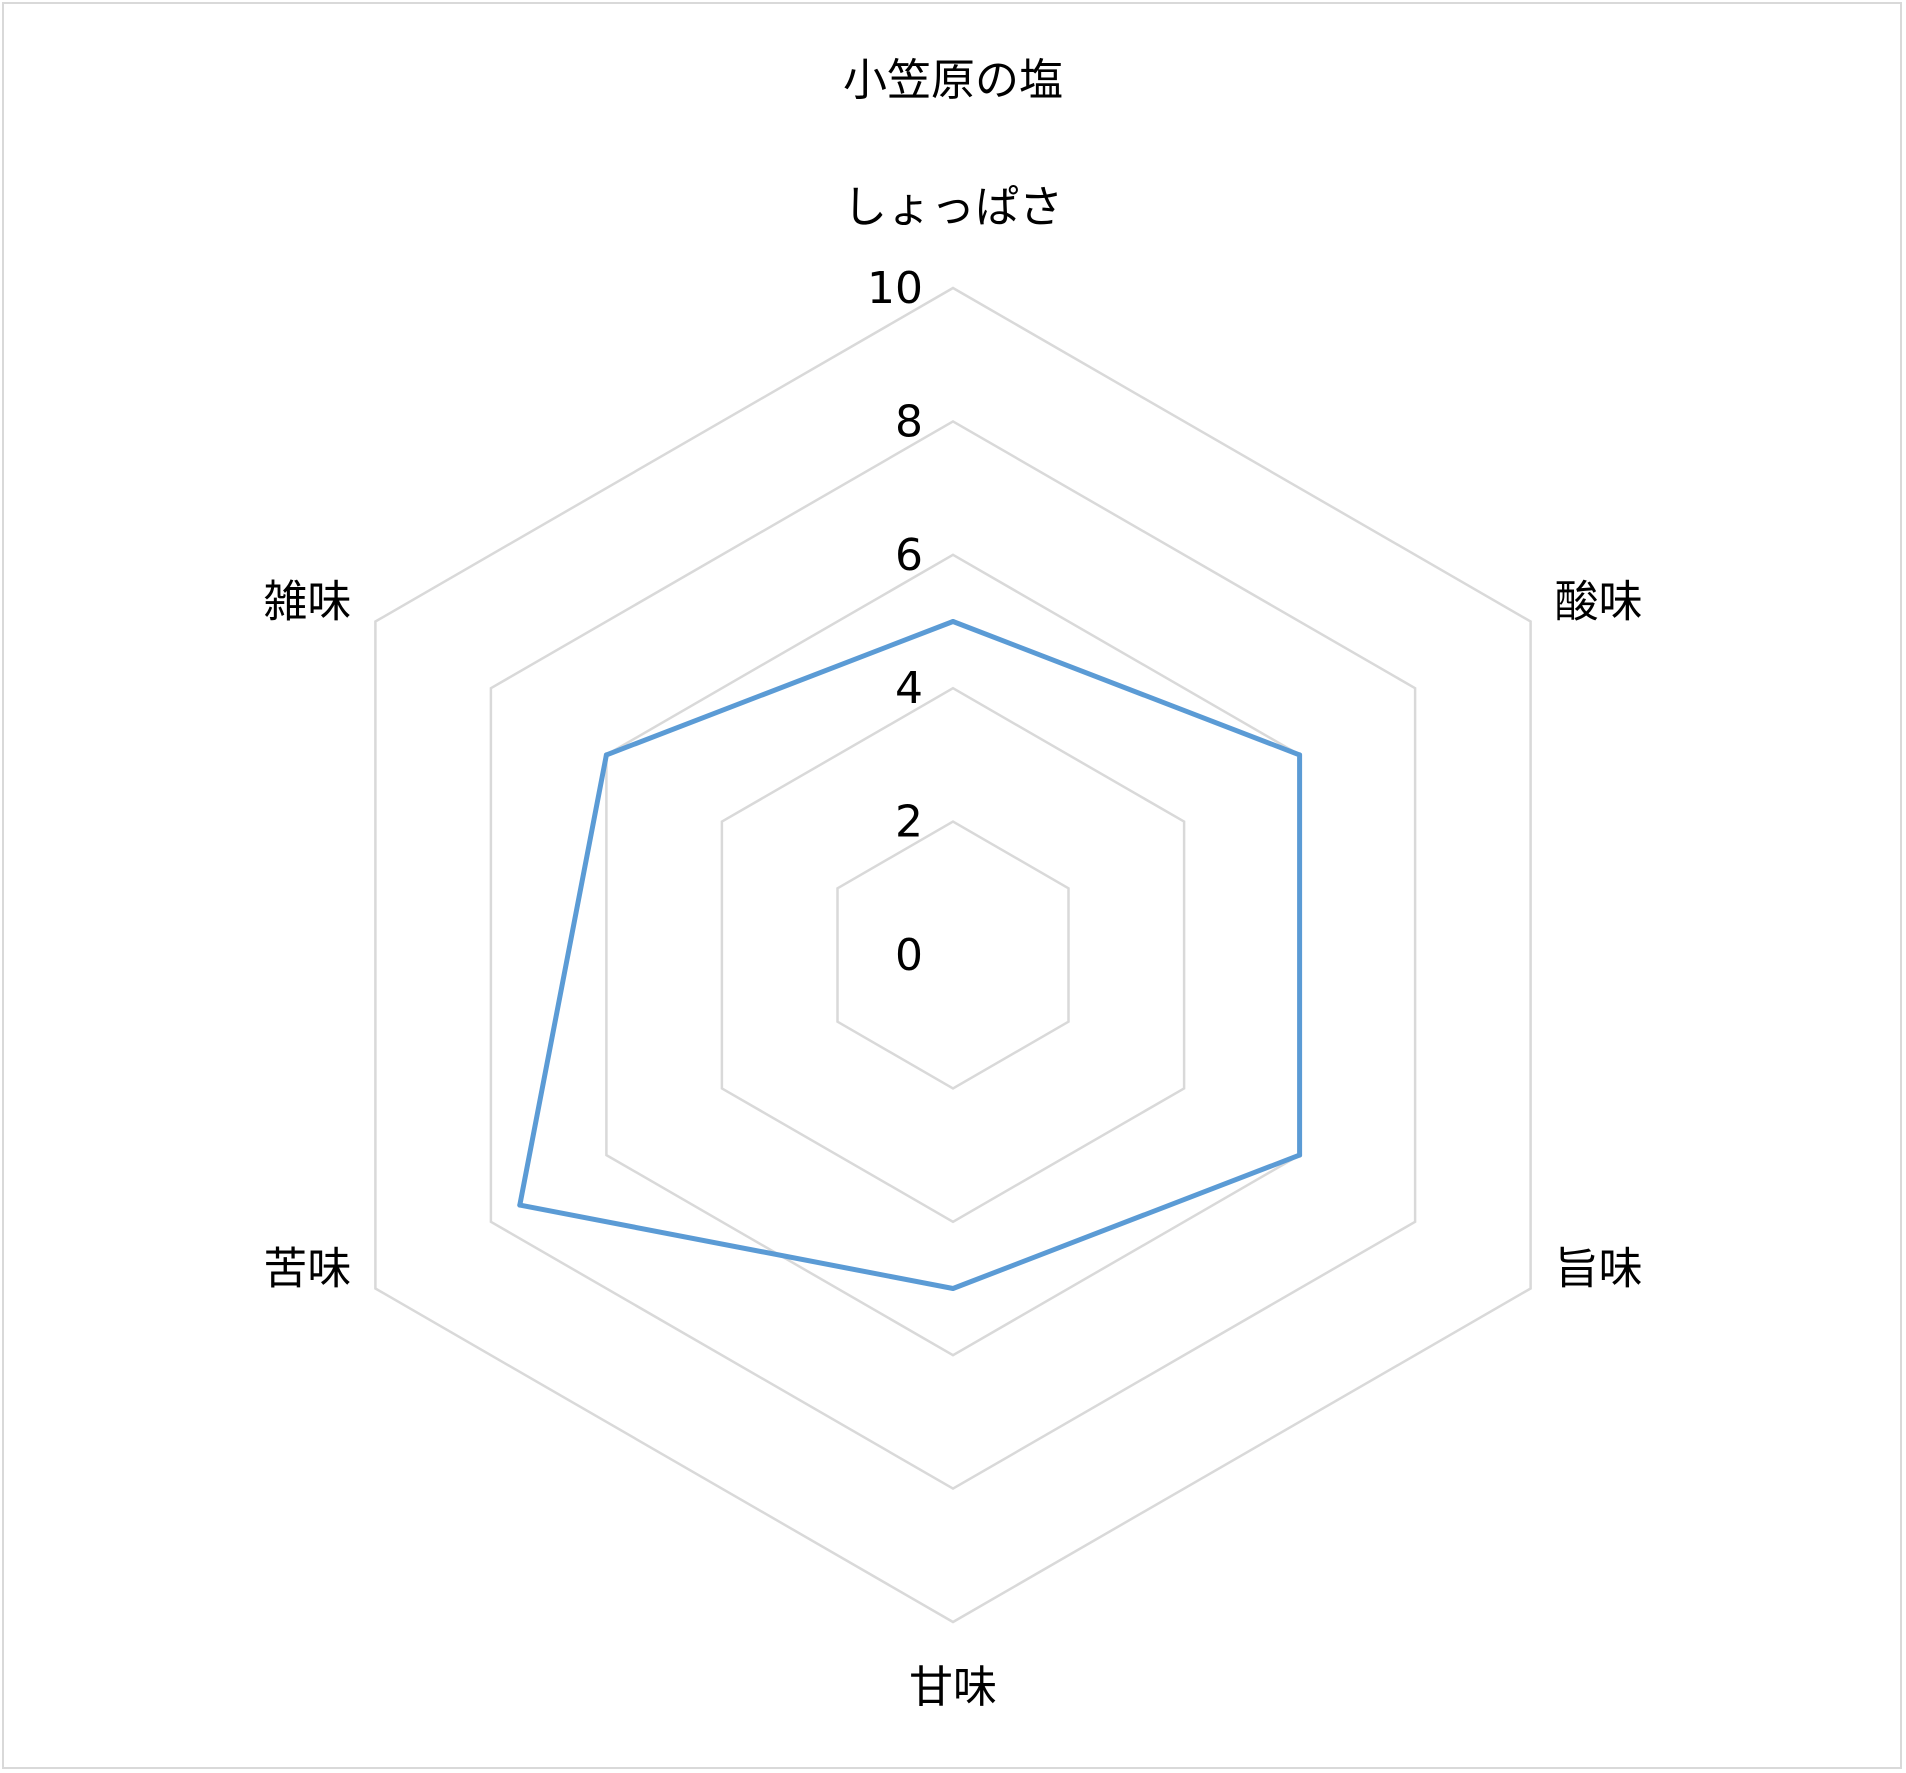 This screenshot has width=1906, height=1773. I want to click on radial-tick-labels: 0 2 4 6 8 10, so click(895, 622).